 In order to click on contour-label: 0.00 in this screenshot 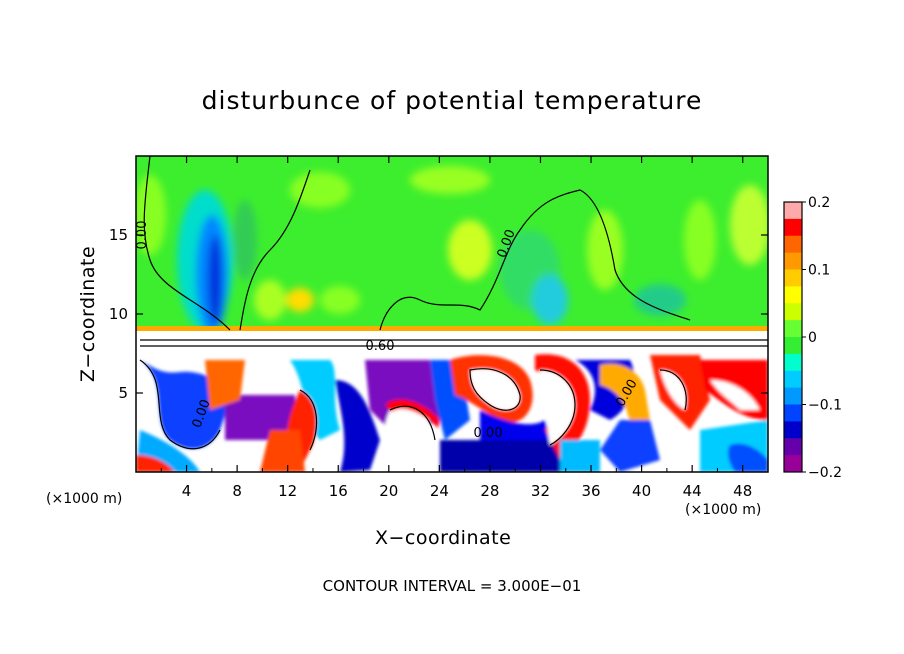, I will do `click(488, 433)`.